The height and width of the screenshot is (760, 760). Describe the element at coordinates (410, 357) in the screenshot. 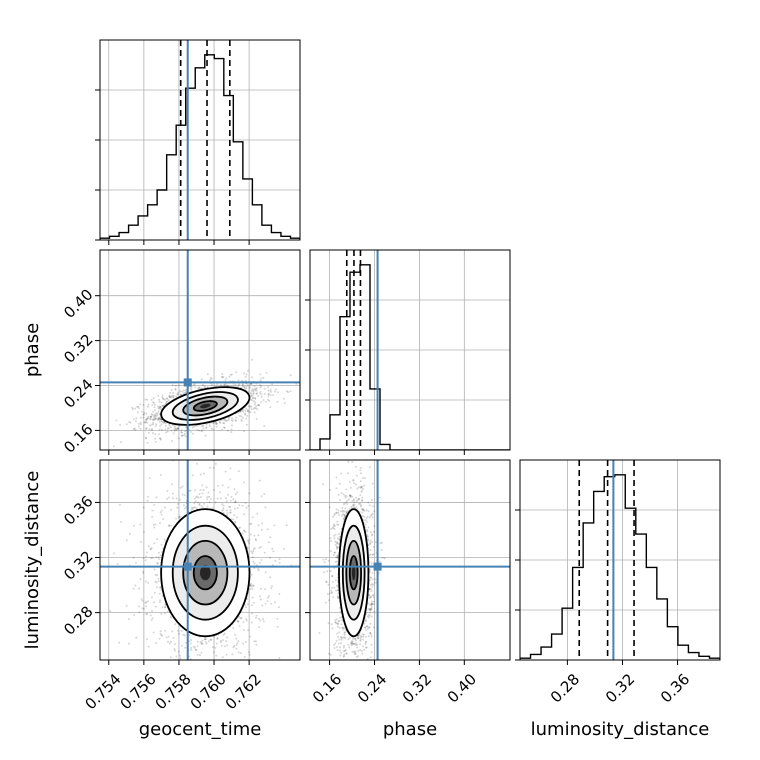

I see `histogram-phase` at that location.